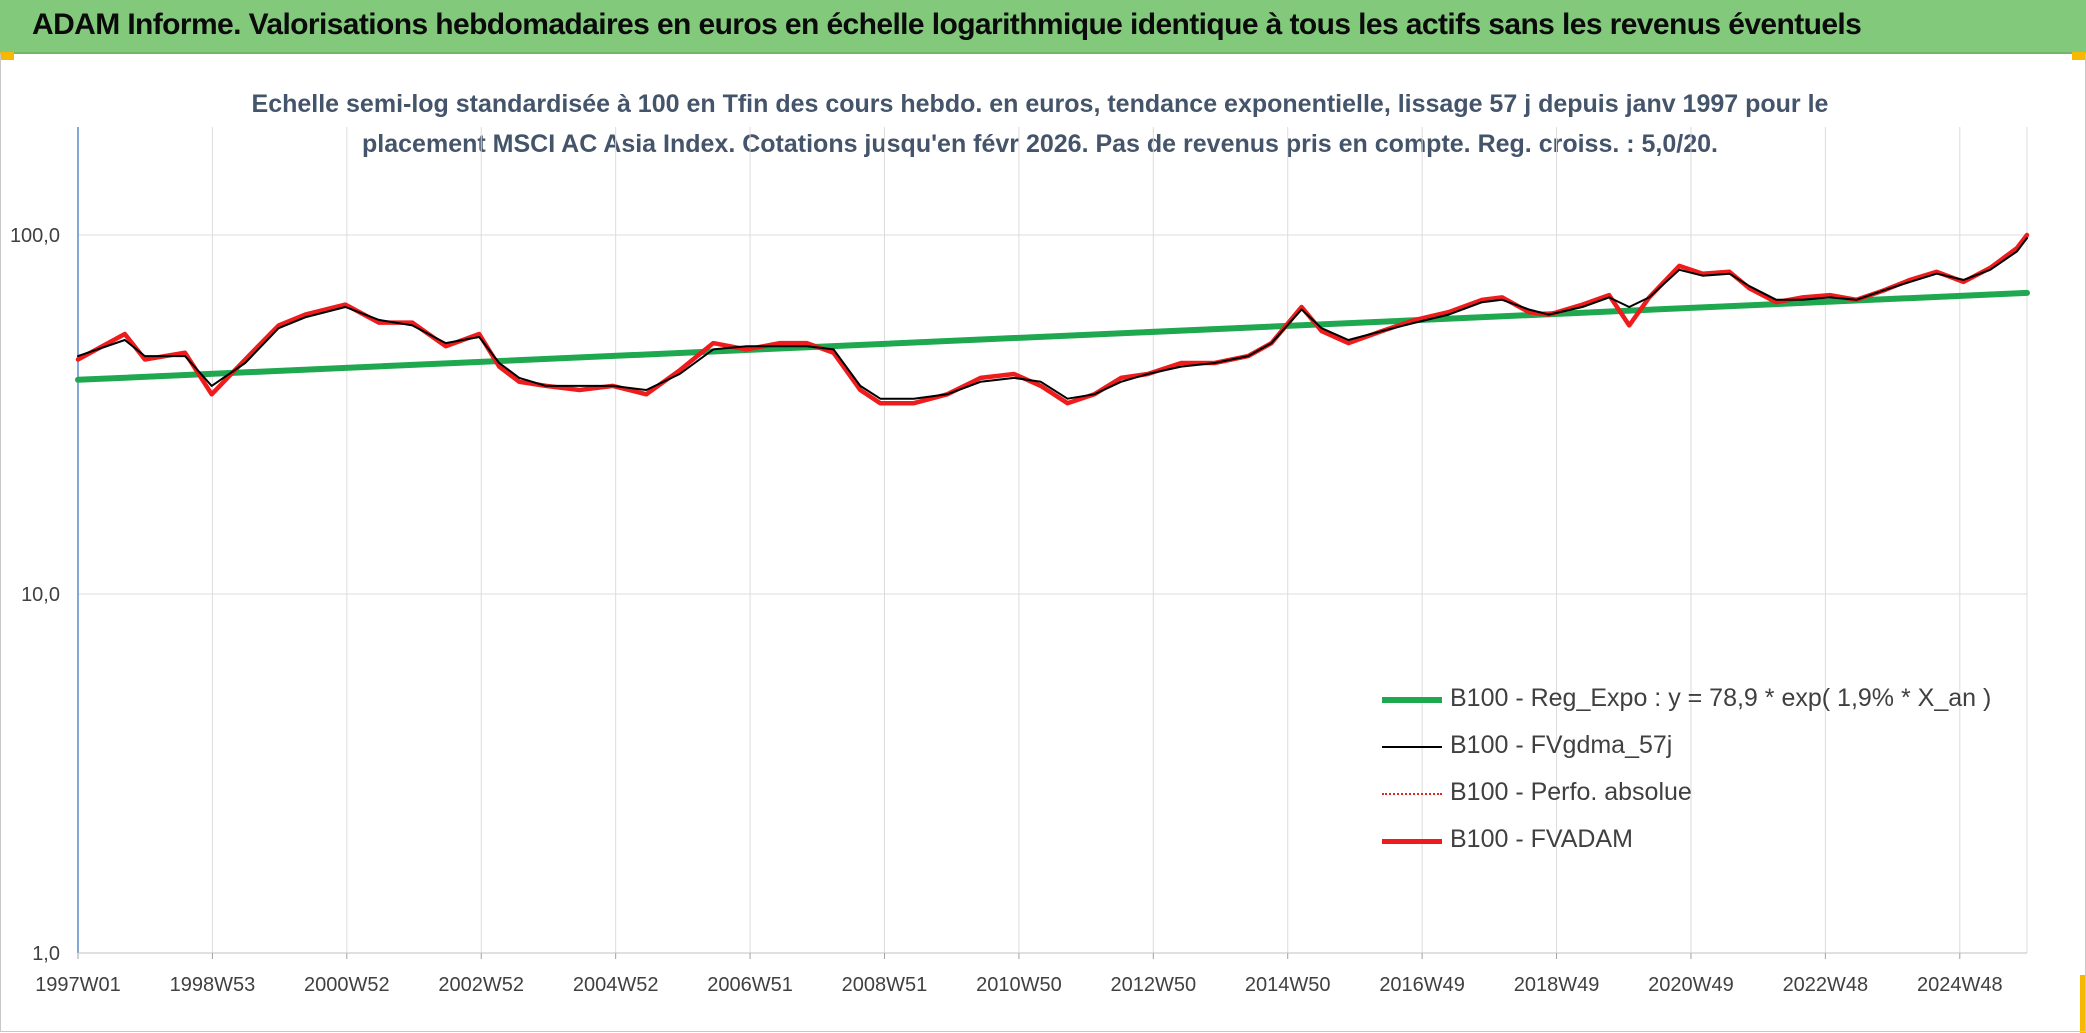 This screenshot has height=1033, width=2086. Describe the element at coordinates (2079, 56) in the screenshot. I see `corner-mark-top-right` at that location.